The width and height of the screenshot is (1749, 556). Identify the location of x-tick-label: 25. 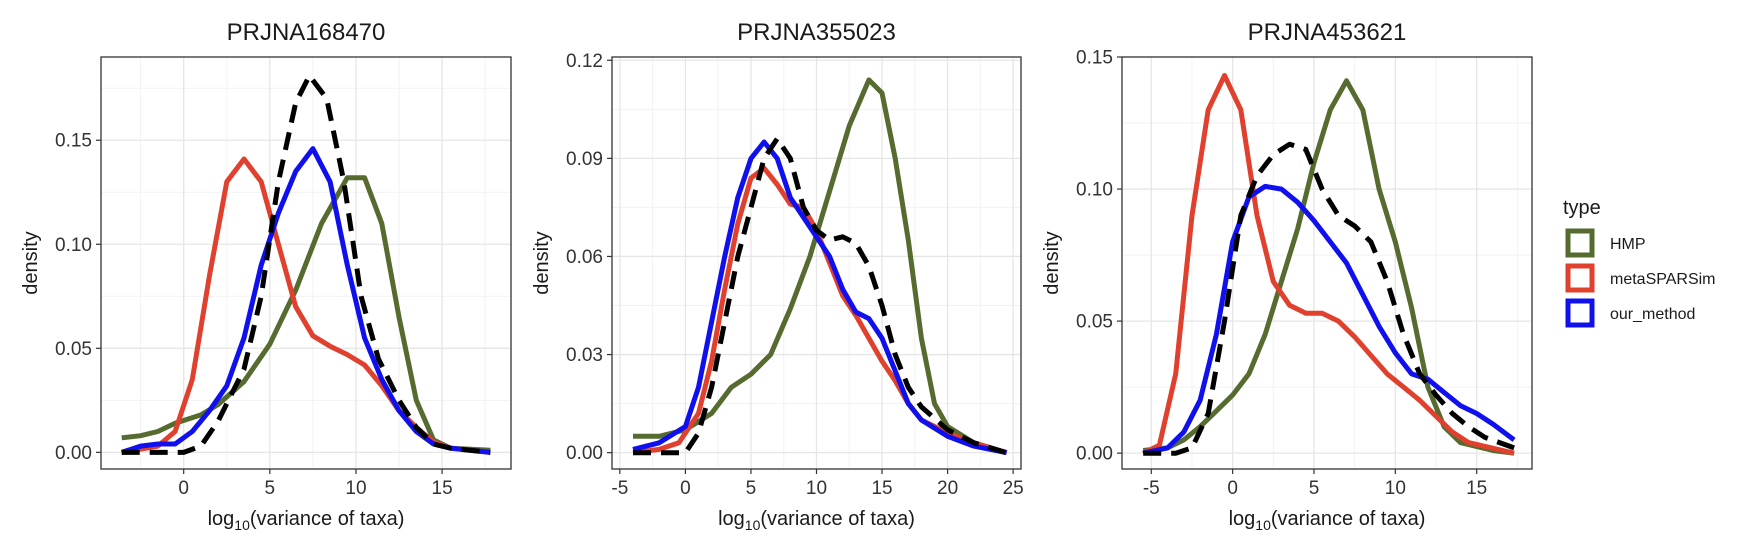
(1013, 488).